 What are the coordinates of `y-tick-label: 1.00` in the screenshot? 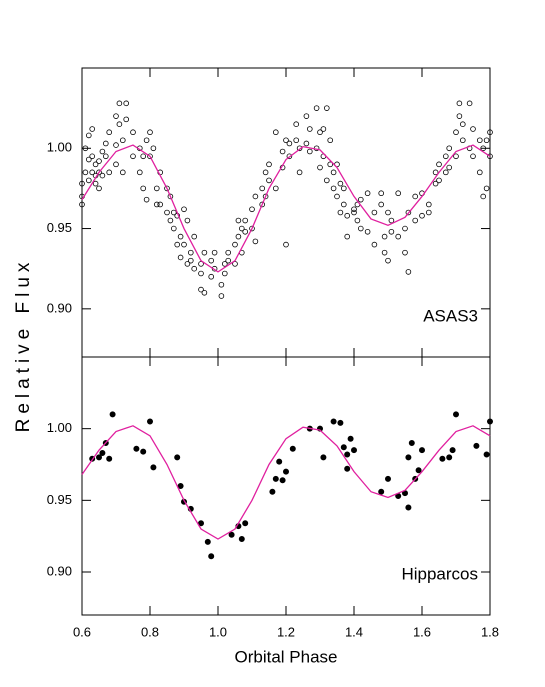 It's located at (59, 147).